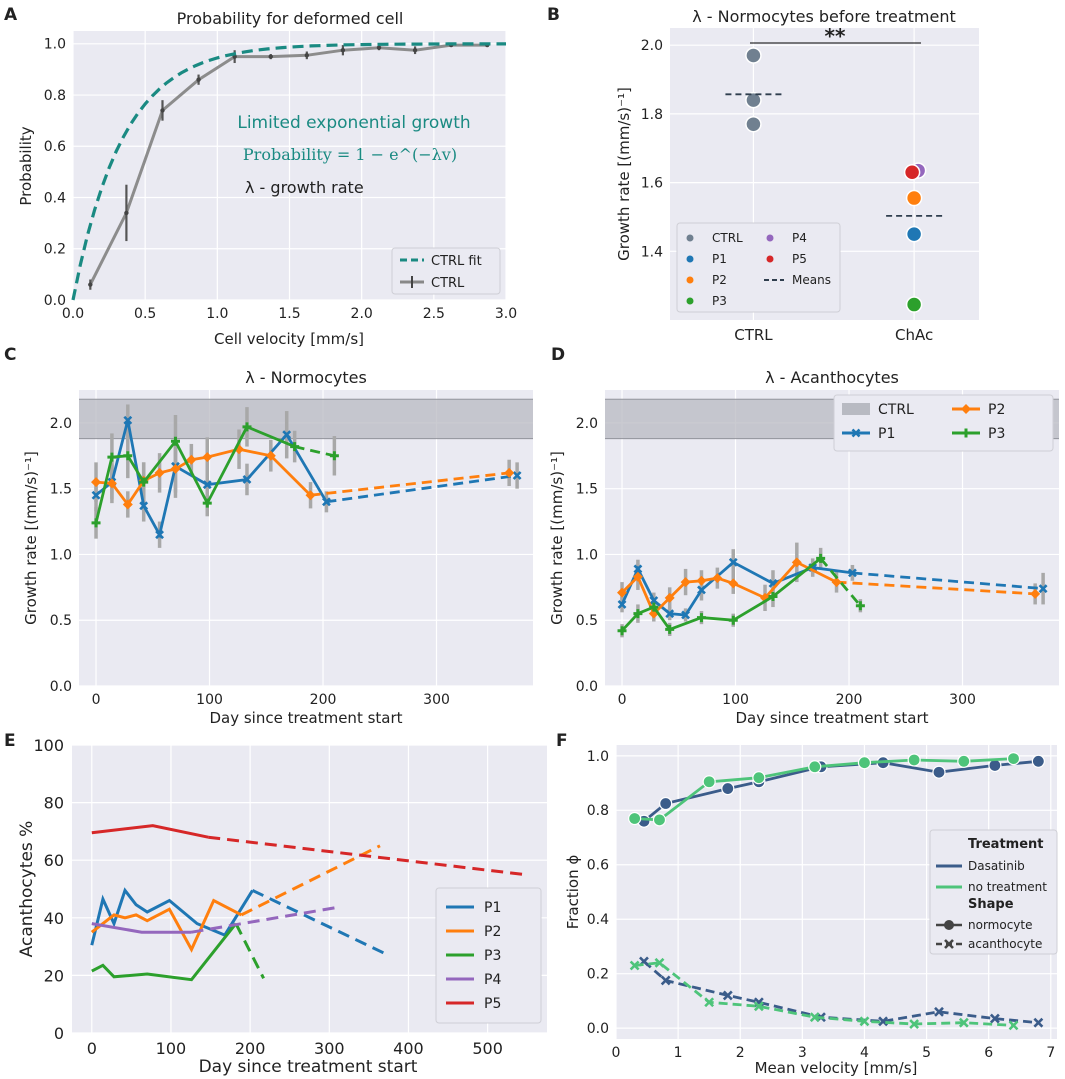  I want to click on panel-b-significance: **, so click(835, 36).